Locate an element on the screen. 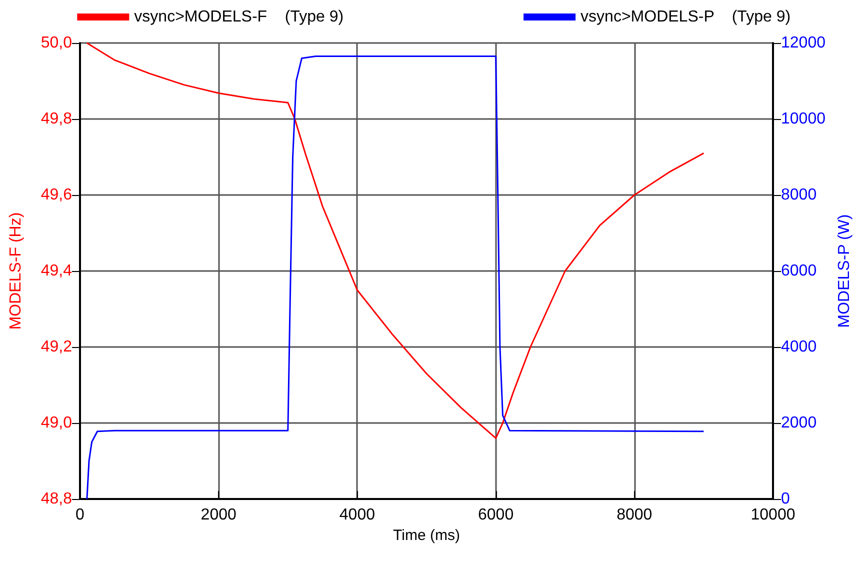 The image size is (868, 573). y2-tick-label: 2000 is located at coordinates (799, 423).